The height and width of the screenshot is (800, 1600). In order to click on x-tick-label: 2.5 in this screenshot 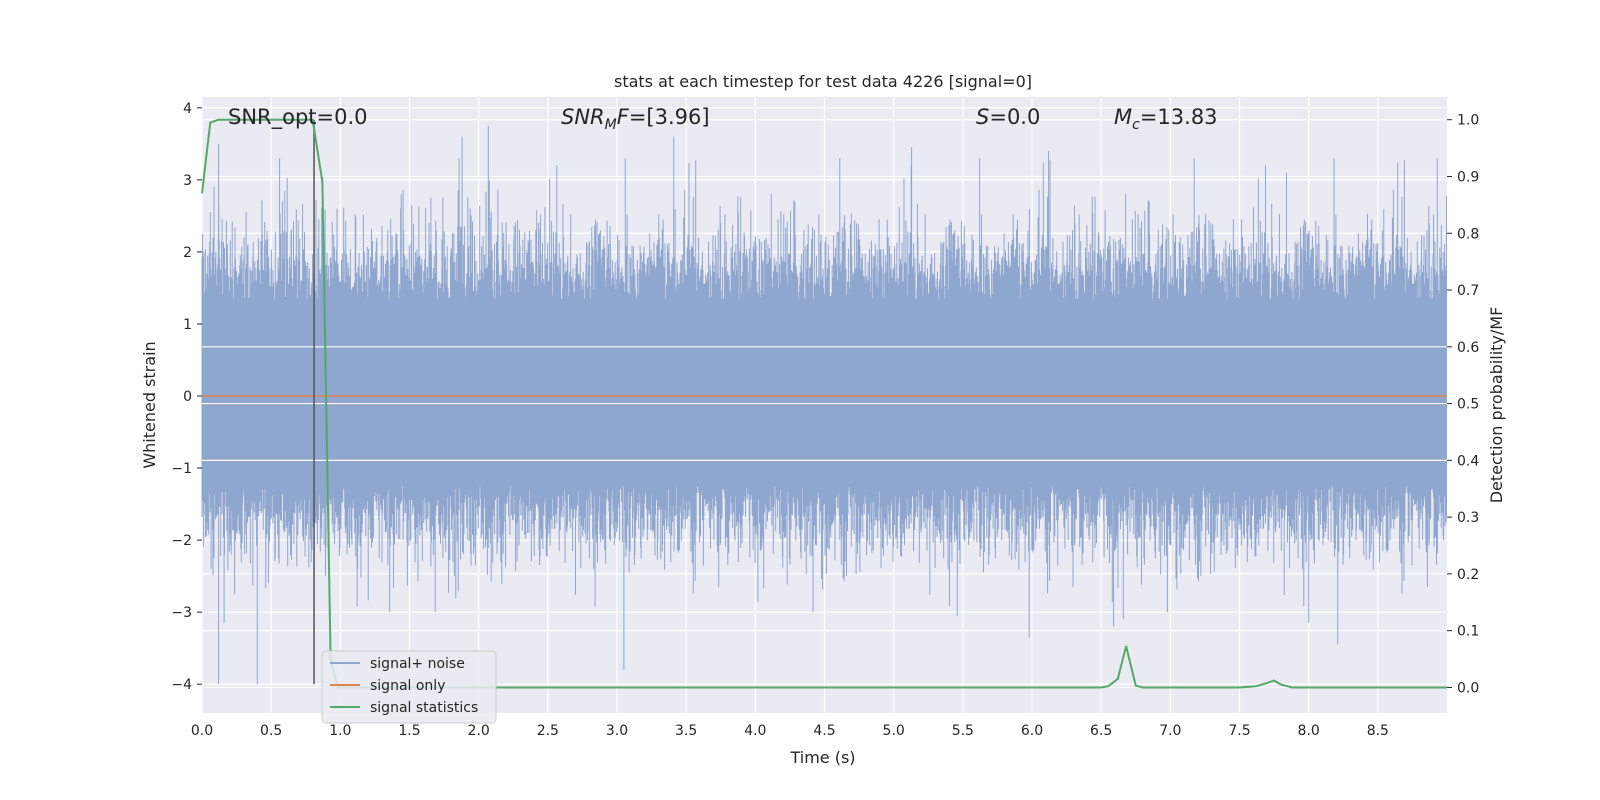, I will do `click(548, 731)`.